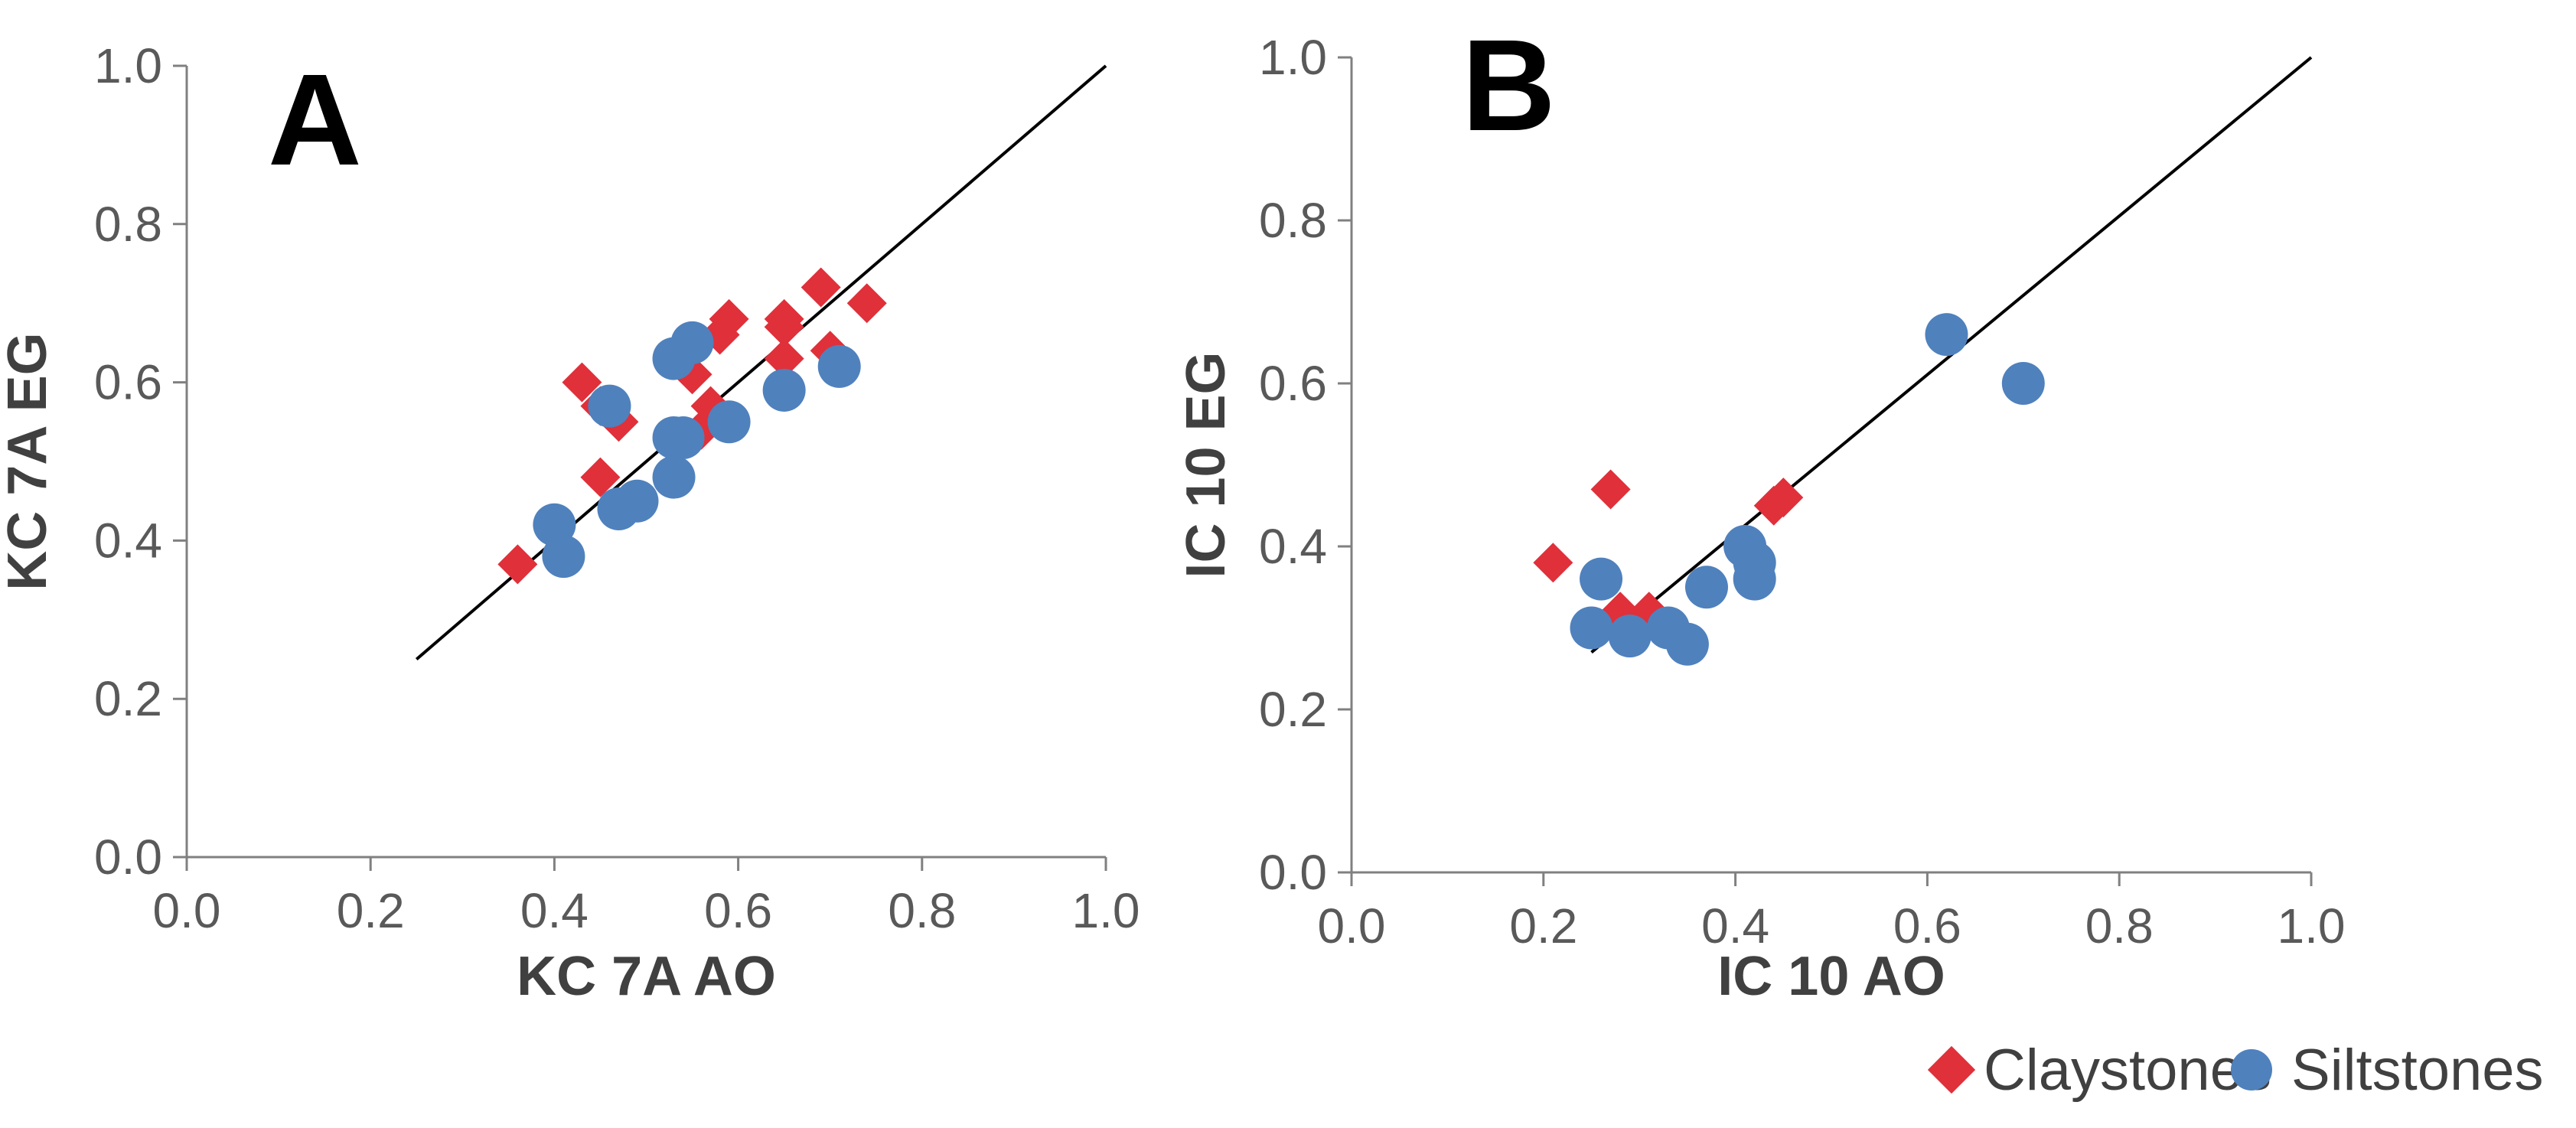 The image size is (2576, 1128). Describe the element at coordinates (646, 977) in the screenshot. I see `panel-a-x-axis-label: KC 7A AO` at that location.